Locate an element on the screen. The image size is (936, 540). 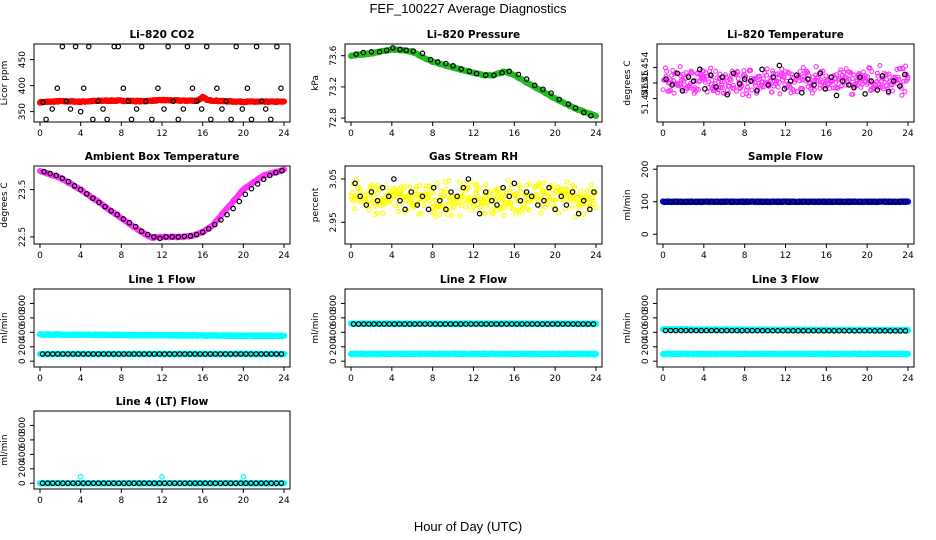
x-tick-label: 20 is located at coordinates (555, 134).